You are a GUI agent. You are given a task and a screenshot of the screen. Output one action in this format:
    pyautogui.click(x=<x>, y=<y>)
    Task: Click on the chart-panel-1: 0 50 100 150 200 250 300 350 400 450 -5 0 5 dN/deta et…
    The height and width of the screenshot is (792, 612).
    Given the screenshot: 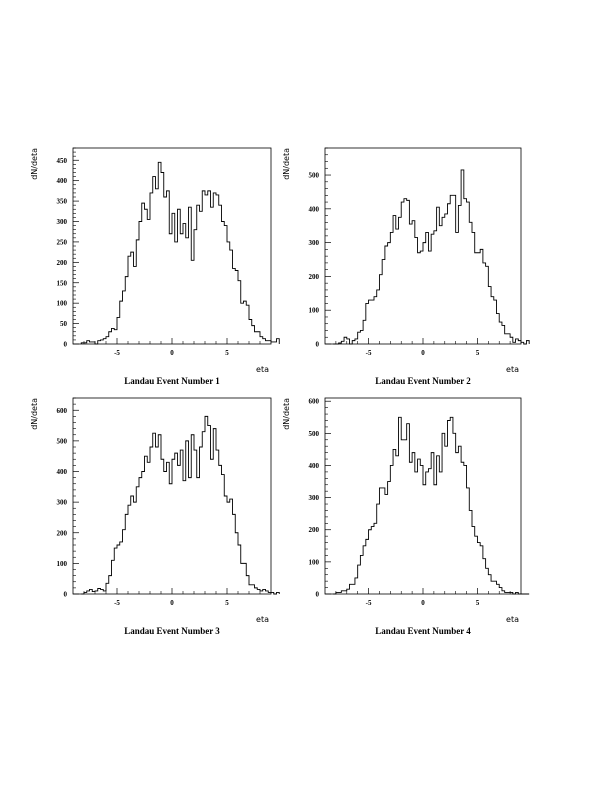 What is the action you would take?
    pyautogui.click(x=155, y=266)
    